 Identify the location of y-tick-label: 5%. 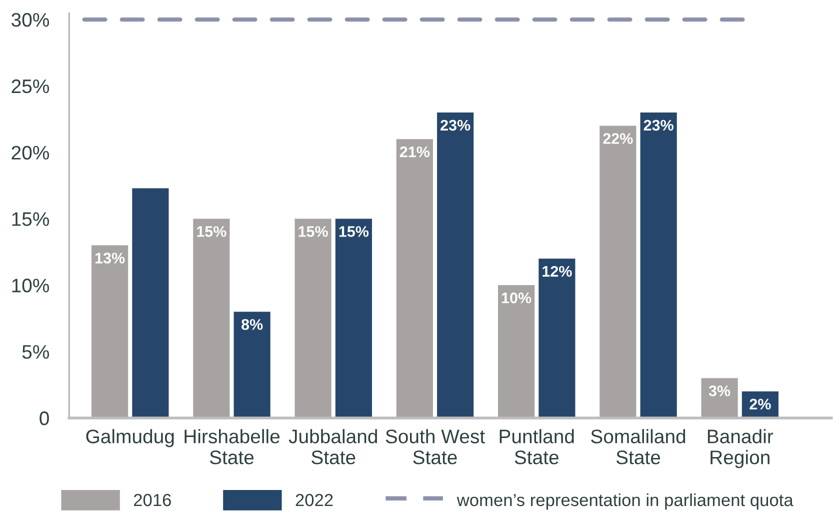
(36, 352).